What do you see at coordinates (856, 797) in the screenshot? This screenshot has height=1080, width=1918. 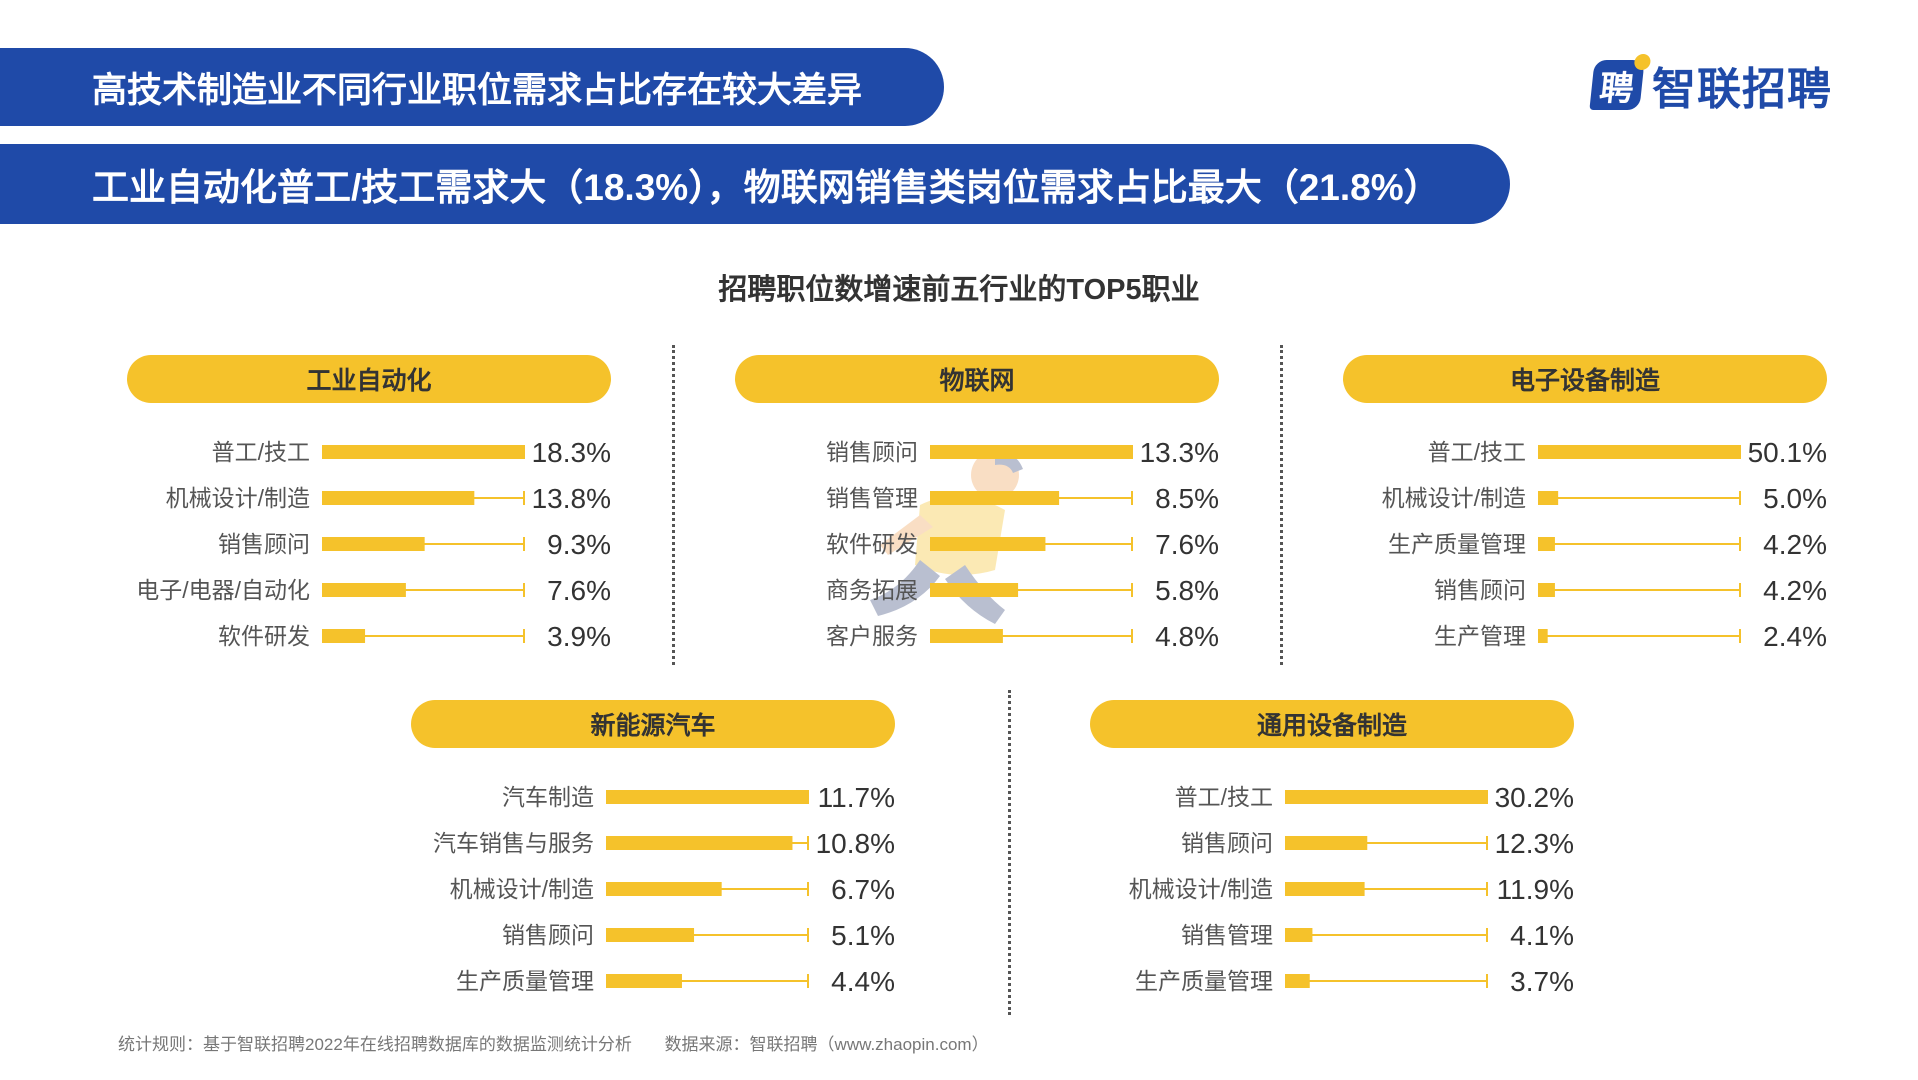 I see `value-label: 11.7%` at bounding box center [856, 797].